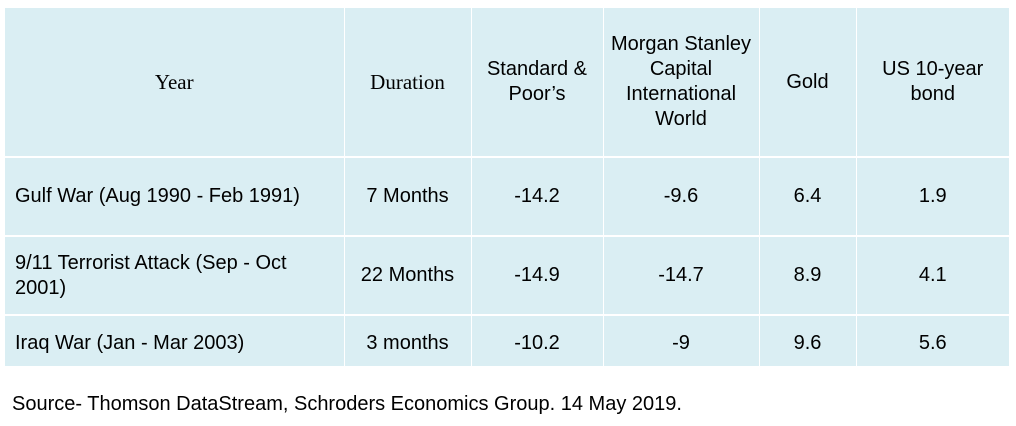 The width and height of the screenshot is (1016, 426). What do you see at coordinates (808, 341) in the screenshot?
I see `cell-gold: 9.6` at bounding box center [808, 341].